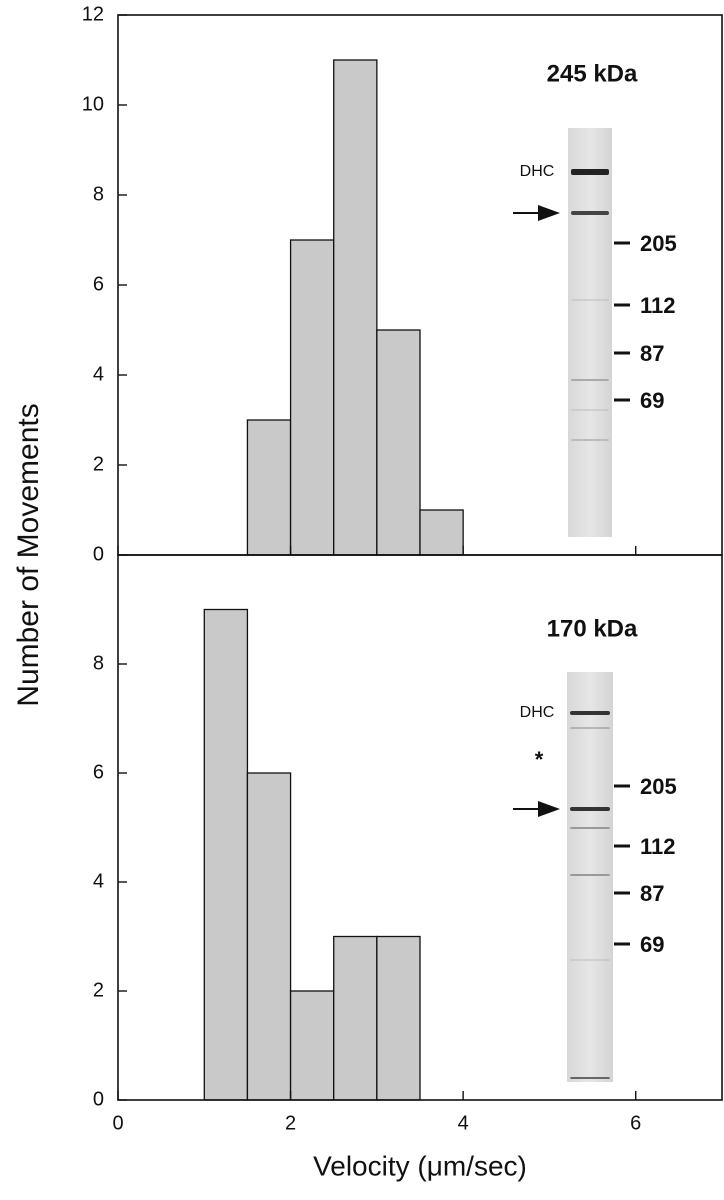 The height and width of the screenshot is (1200, 724). Describe the element at coordinates (592, 73) in the screenshot. I see `panel-label: 245 kDa` at that location.